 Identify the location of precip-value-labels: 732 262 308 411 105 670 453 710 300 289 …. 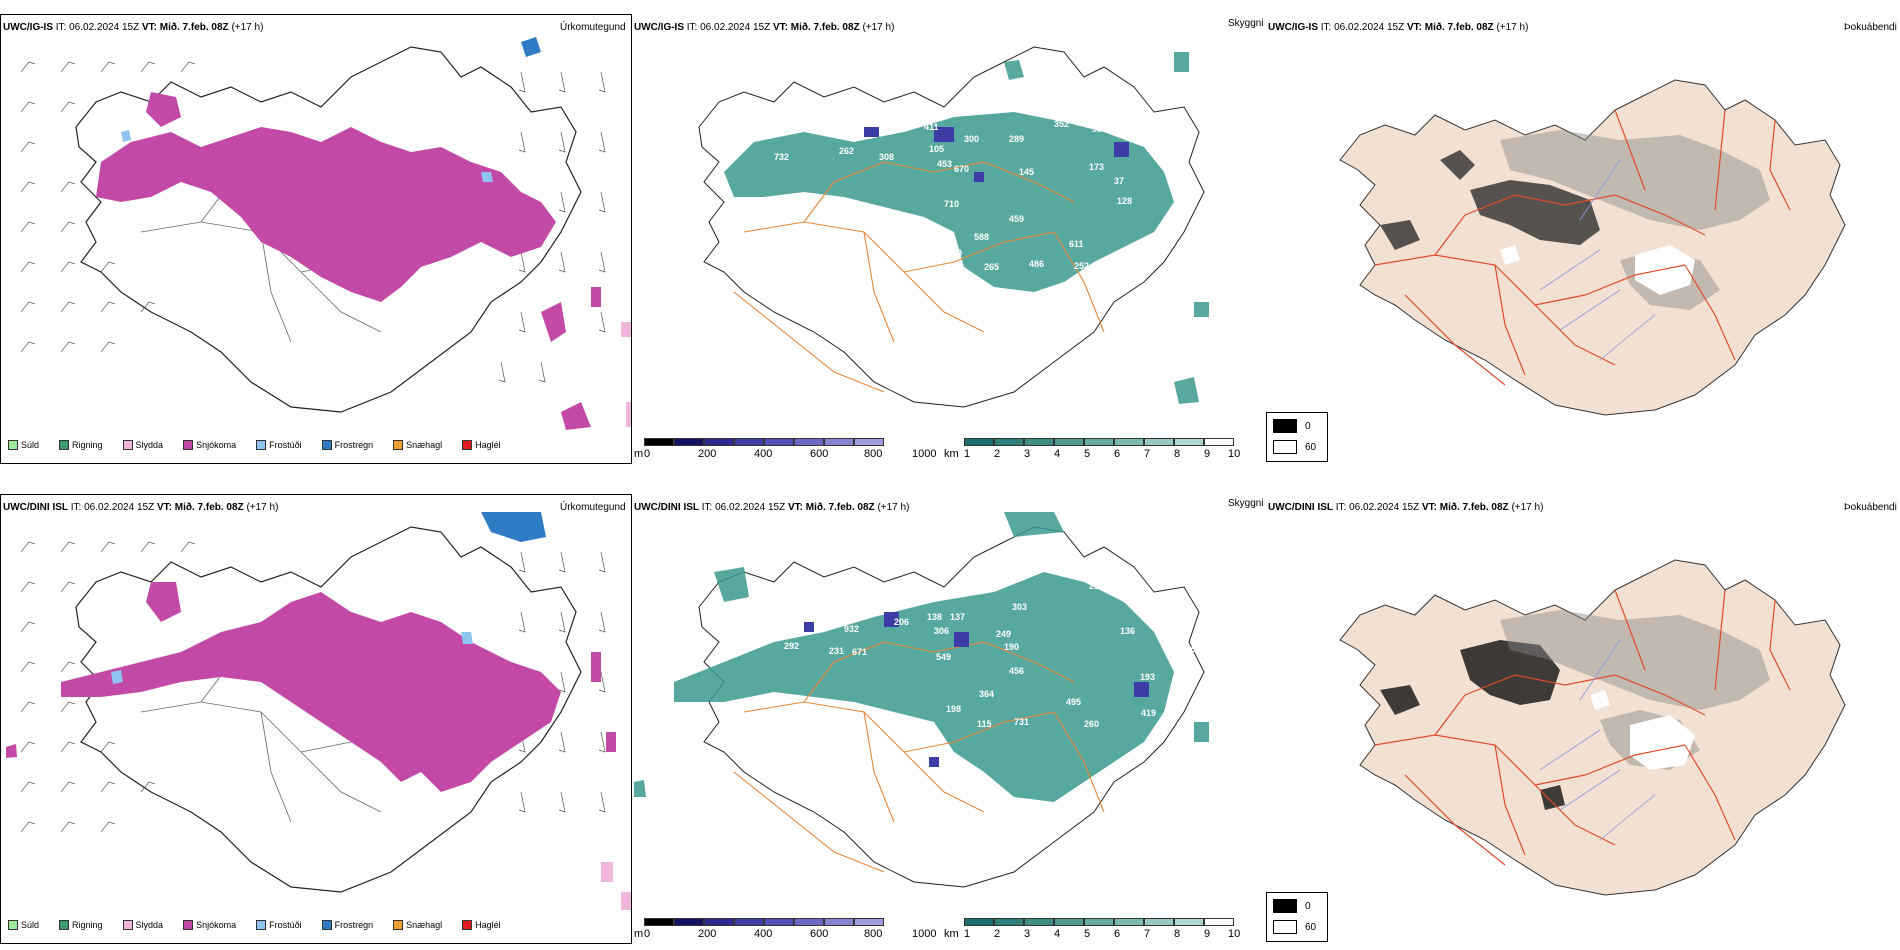
(953, 195).